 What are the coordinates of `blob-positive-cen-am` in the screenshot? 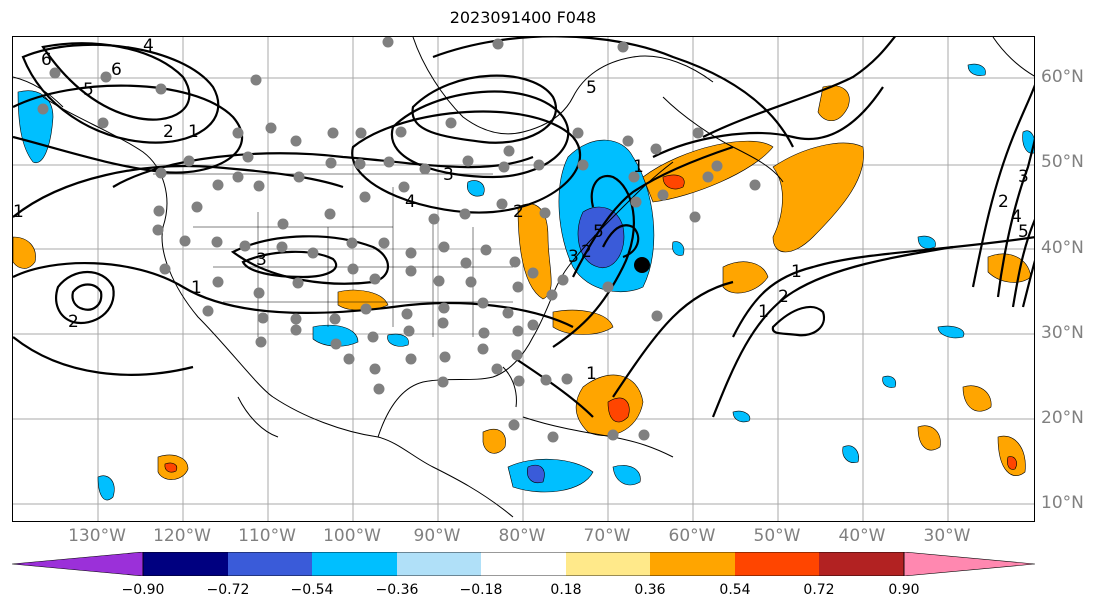 It's located at (494, 441).